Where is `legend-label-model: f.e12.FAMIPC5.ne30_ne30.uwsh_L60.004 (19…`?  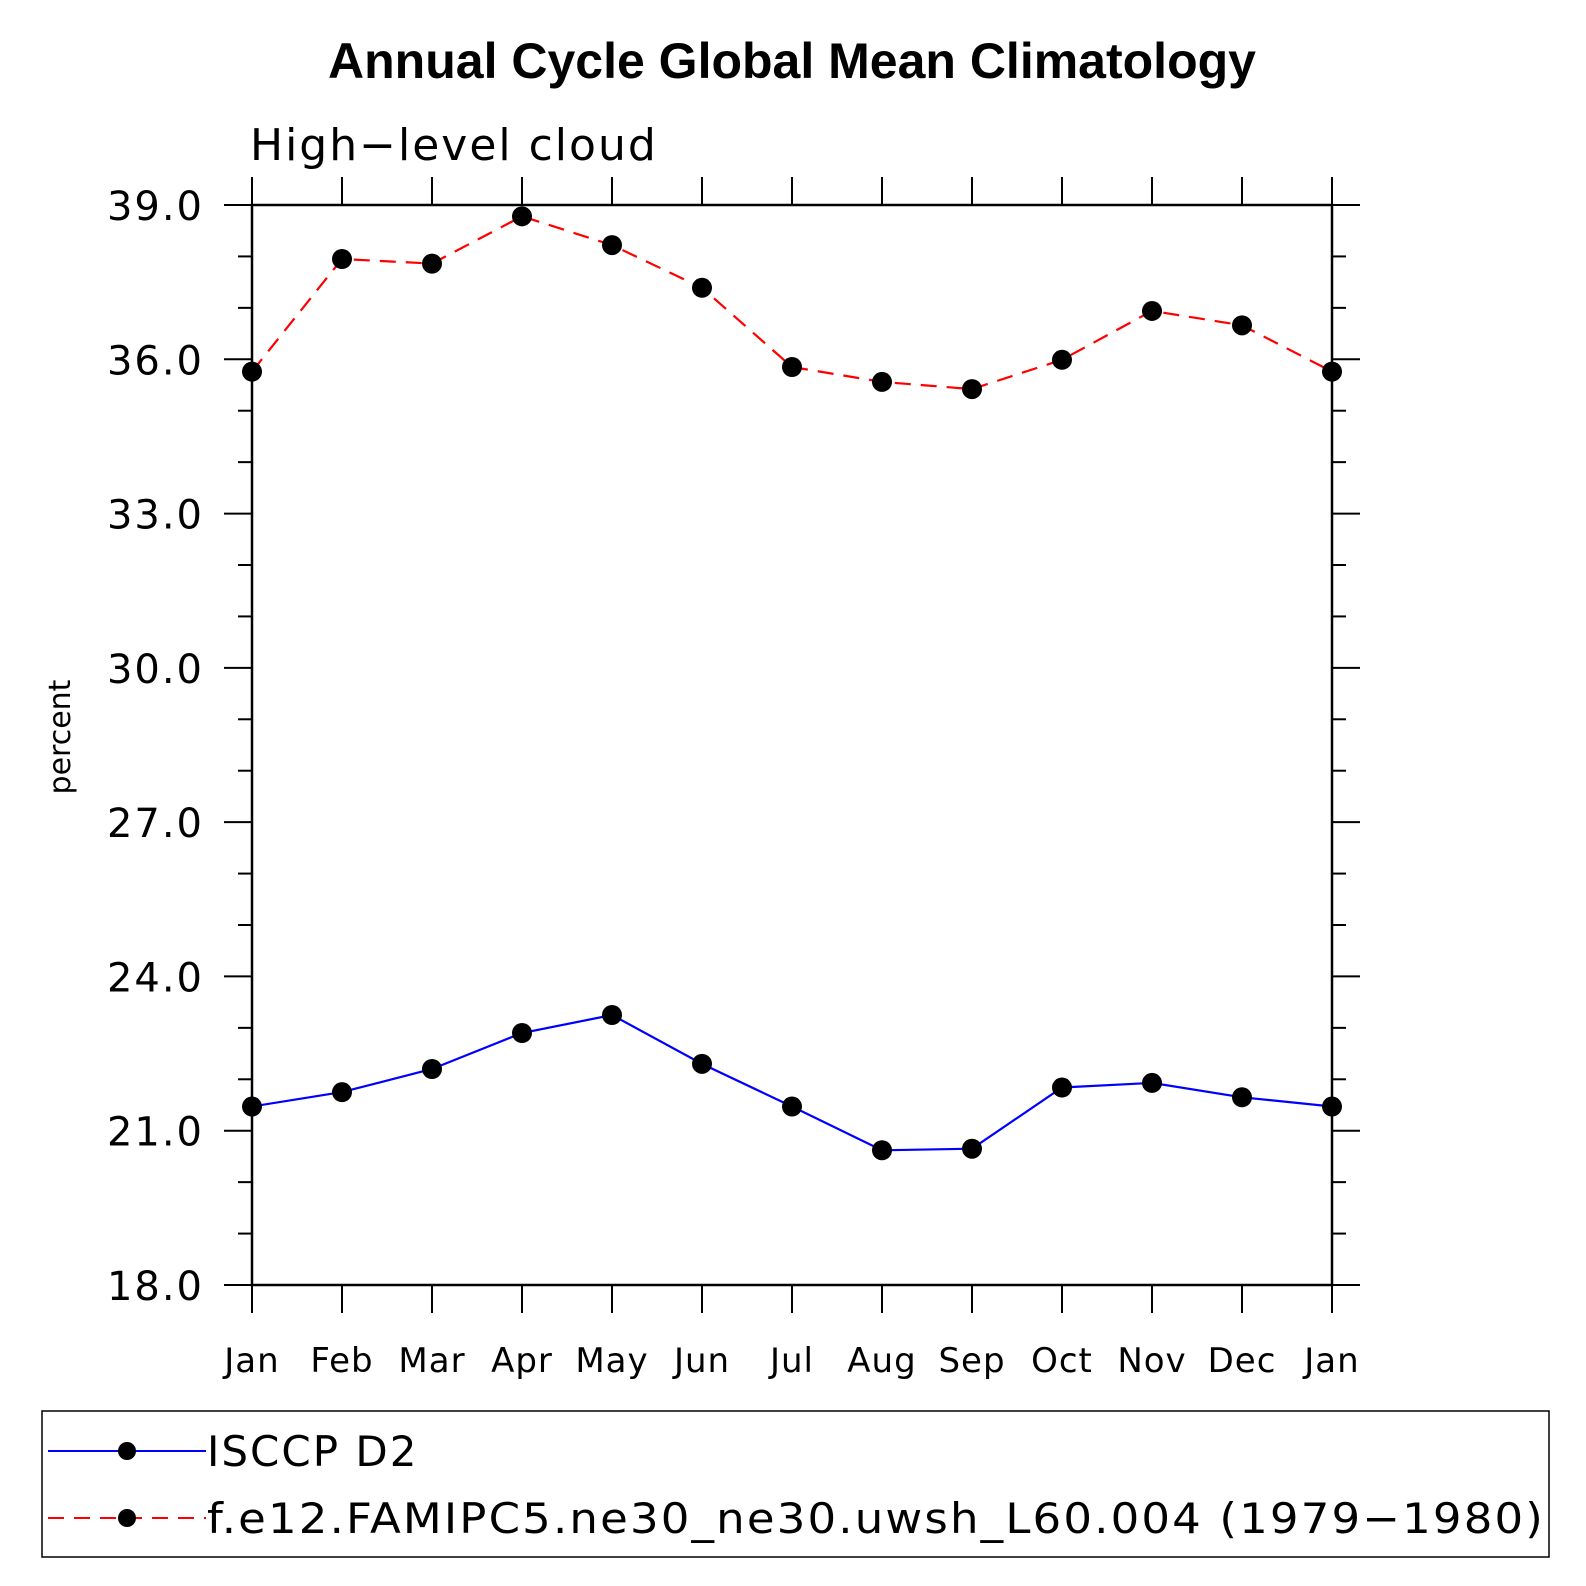 legend-label-model: f.e12.FAMIPC5.ne30_ne30.uwsh_L60.004 (19… is located at coordinates (876, 1518).